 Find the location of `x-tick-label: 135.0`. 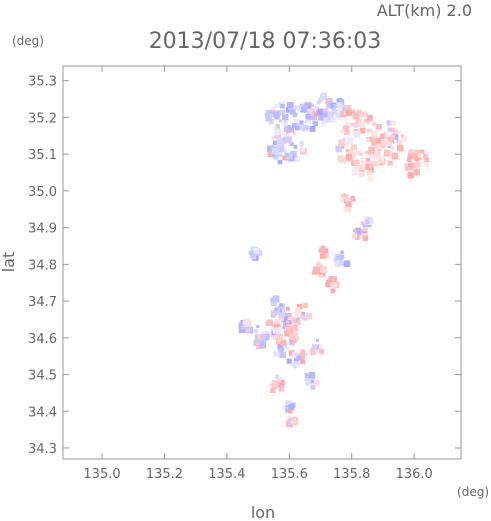

x-tick-label: 135.0 is located at coordinates (101, 474).